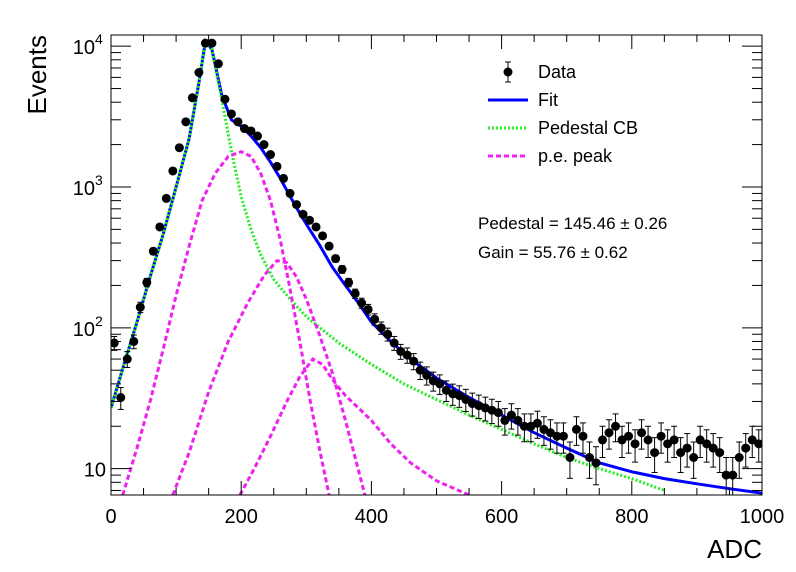 This screenshot has height=572, width=796. Describe the element at coordinates (762, 517) in the screenshot. I see `x-tick-label: 1000` at that location.